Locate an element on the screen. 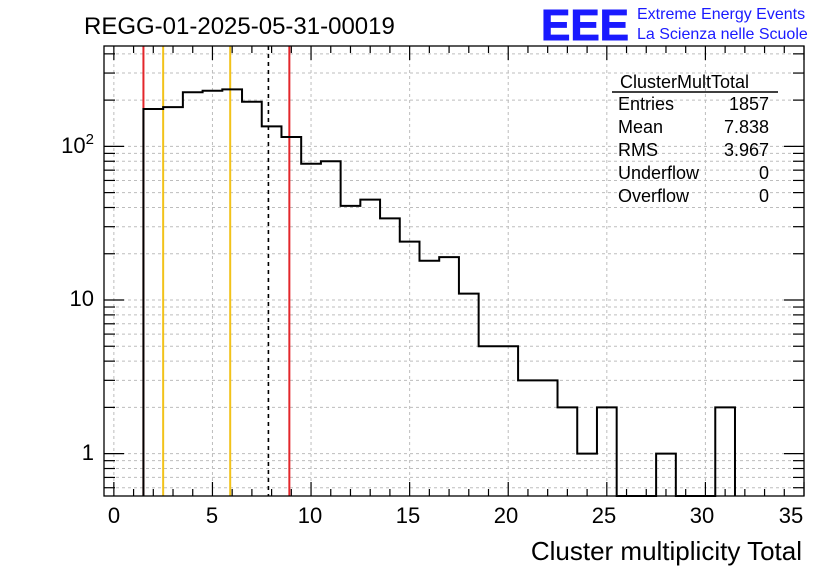 The width and height of the screenshot is (836, 572). stats-label: RMS is located at coordinates (638, 150).